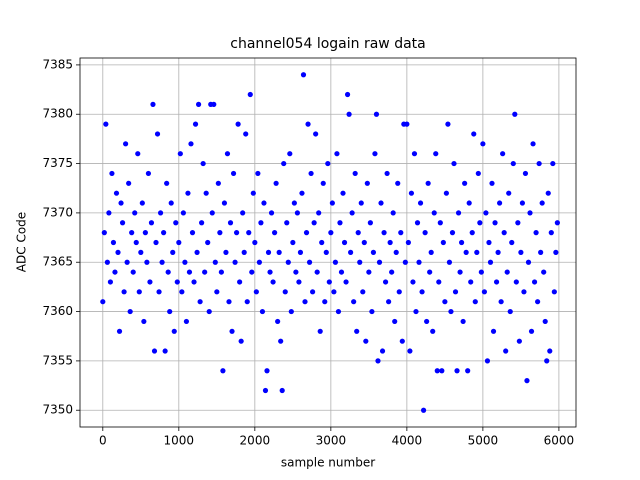 This screenshot has width=640, height=480. What do you see at coordinates (559, 441) in the screenshot?
I see `x-tick-label: 6000` at bounding box center [559, 441].